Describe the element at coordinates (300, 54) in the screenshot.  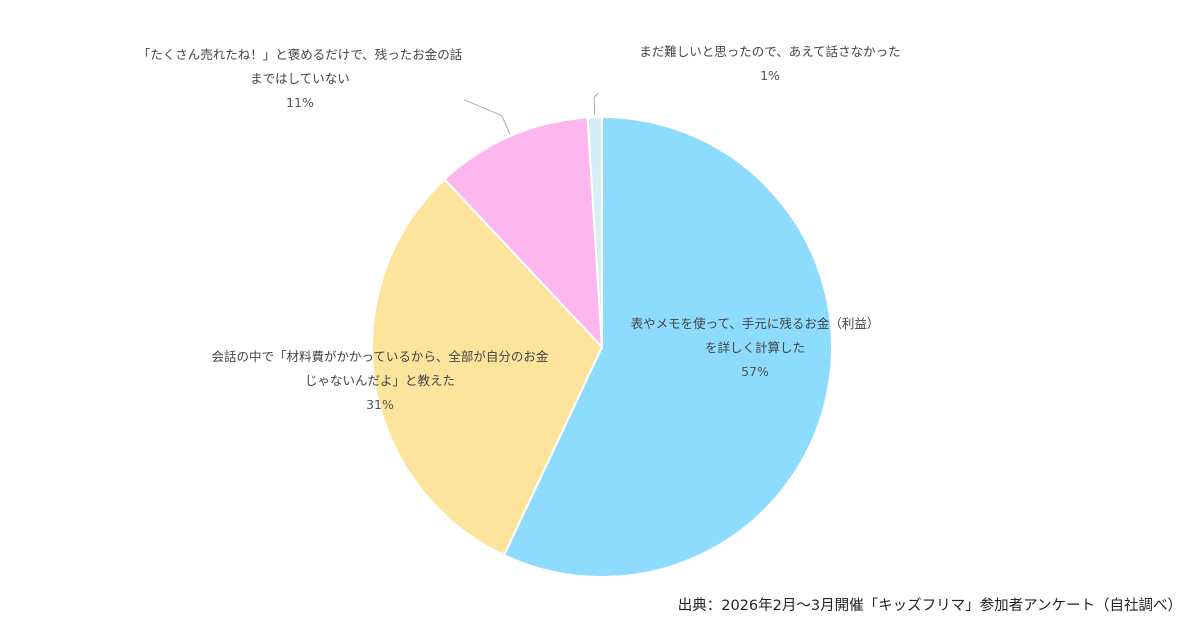
I see `slice-label-line: 「たくさん売れたね！」と褒めるだけで、残ったお金の話` at that location.